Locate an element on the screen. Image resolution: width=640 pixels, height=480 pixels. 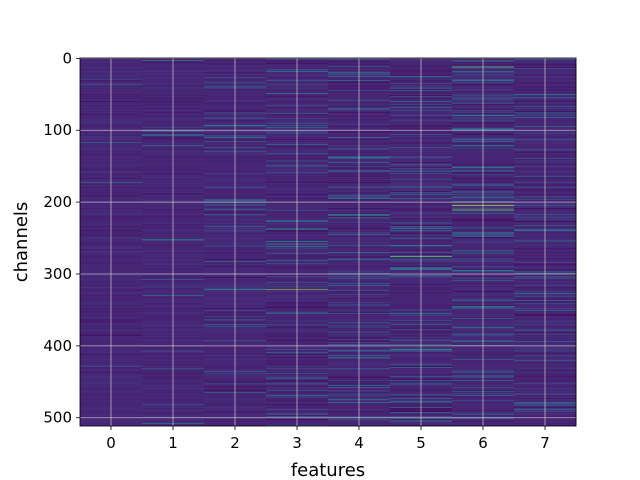
y-tick-label: 0 is located at coordinates (67, 58).